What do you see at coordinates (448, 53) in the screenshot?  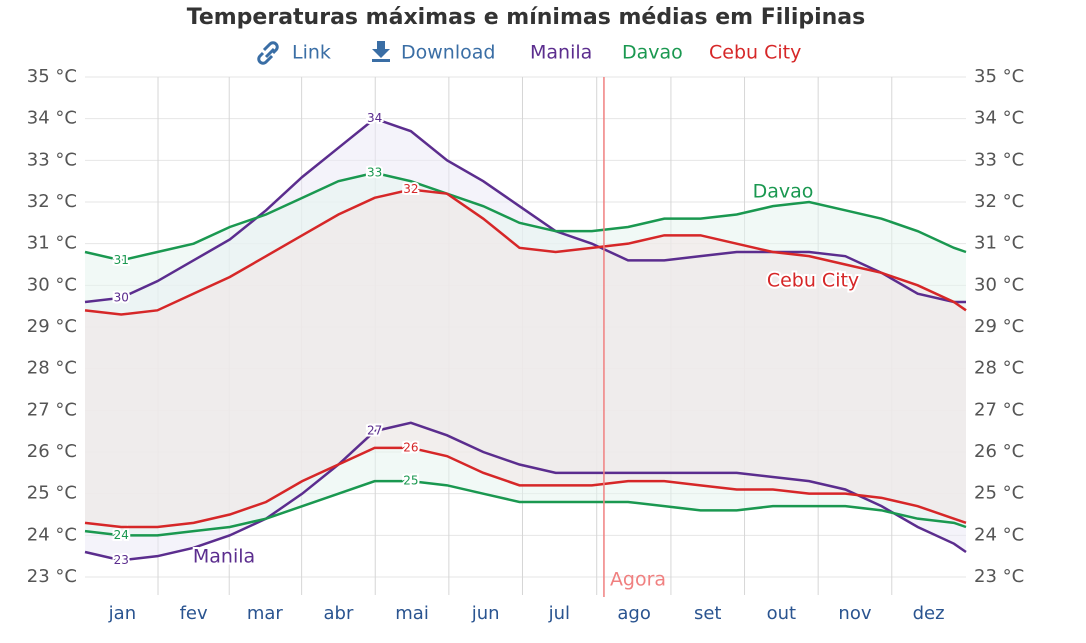 I see `download-text: Download` at bounding box center [448, 53].